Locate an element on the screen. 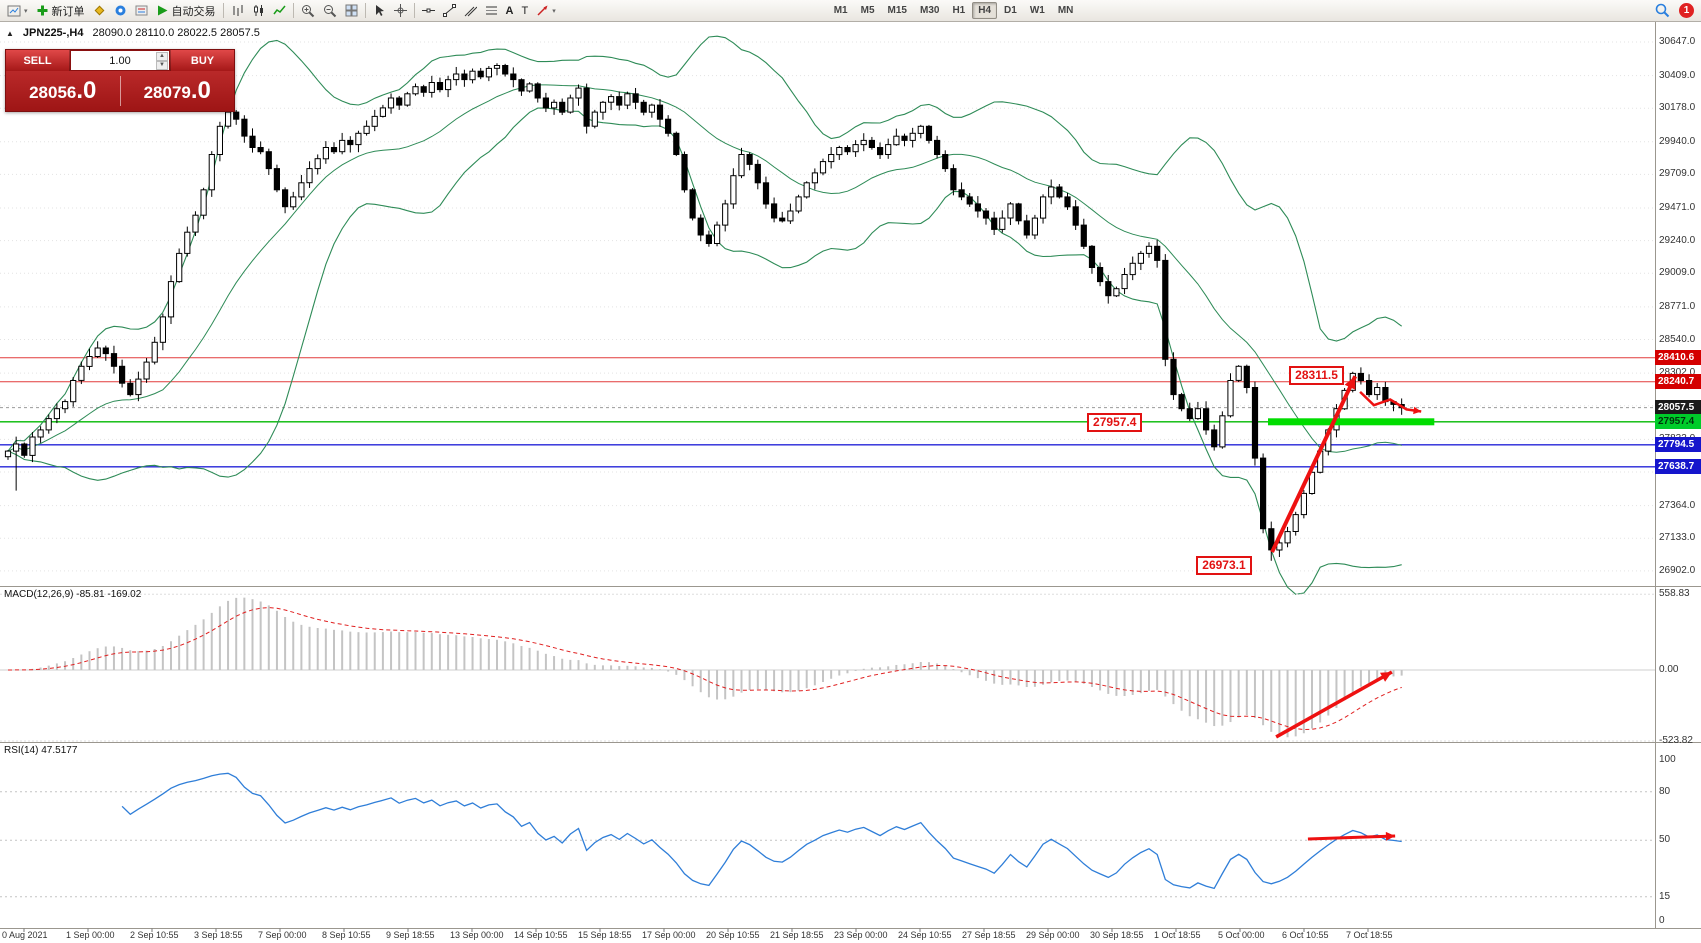  horizontal-line-tool-button is located at coordinates (428, 10).